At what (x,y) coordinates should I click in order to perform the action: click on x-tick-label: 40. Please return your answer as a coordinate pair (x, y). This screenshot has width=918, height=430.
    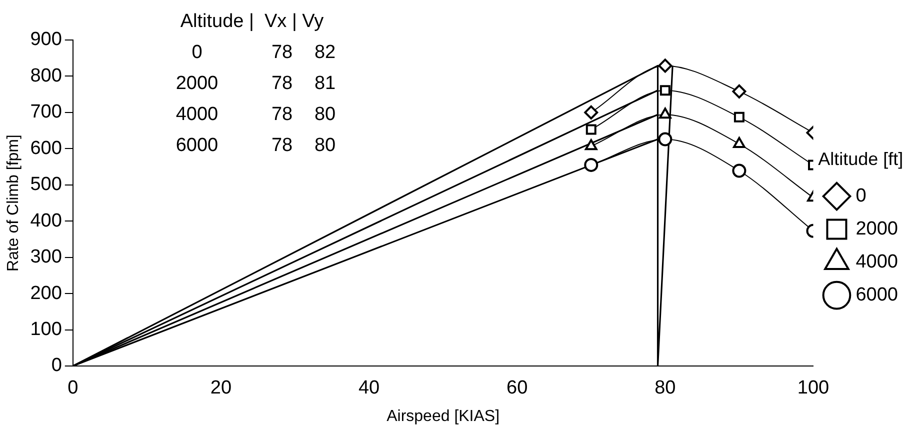
    Looking at the image, I should click on (369, 388).